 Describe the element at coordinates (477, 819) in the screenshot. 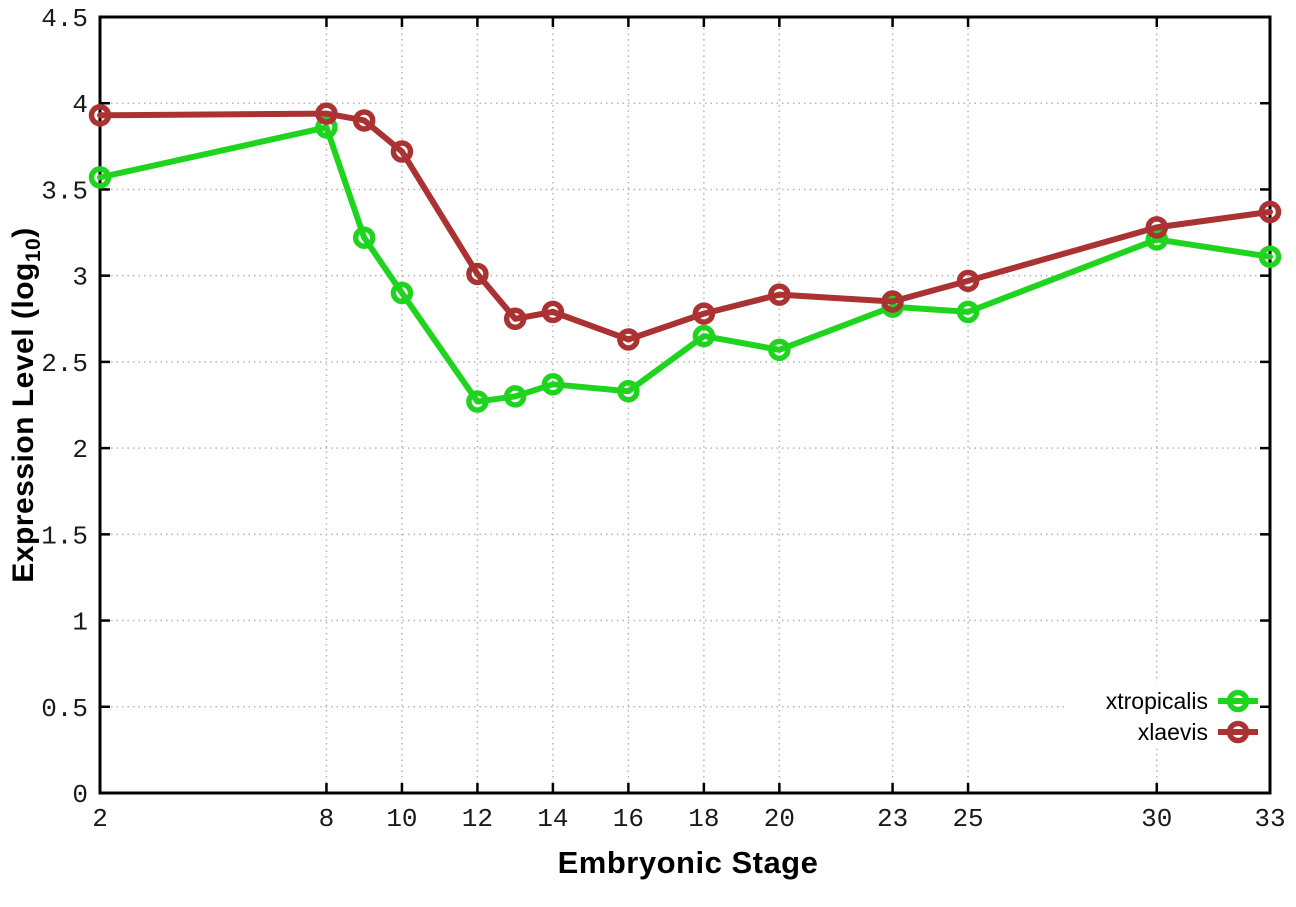

I see `x-tick-label: 12` at that location.